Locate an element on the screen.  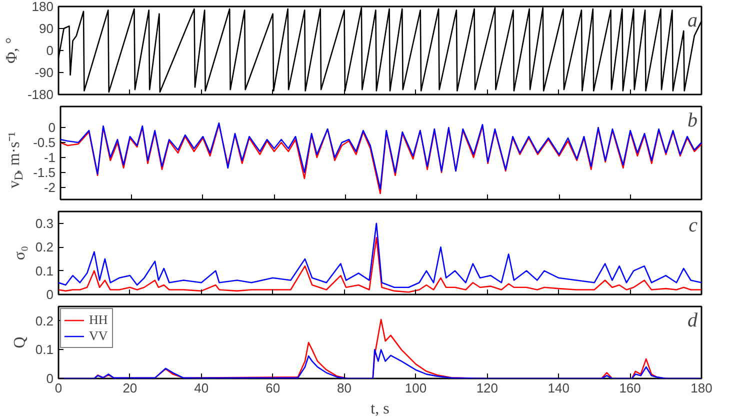
annotation: a is located at coordinates (693, 21).